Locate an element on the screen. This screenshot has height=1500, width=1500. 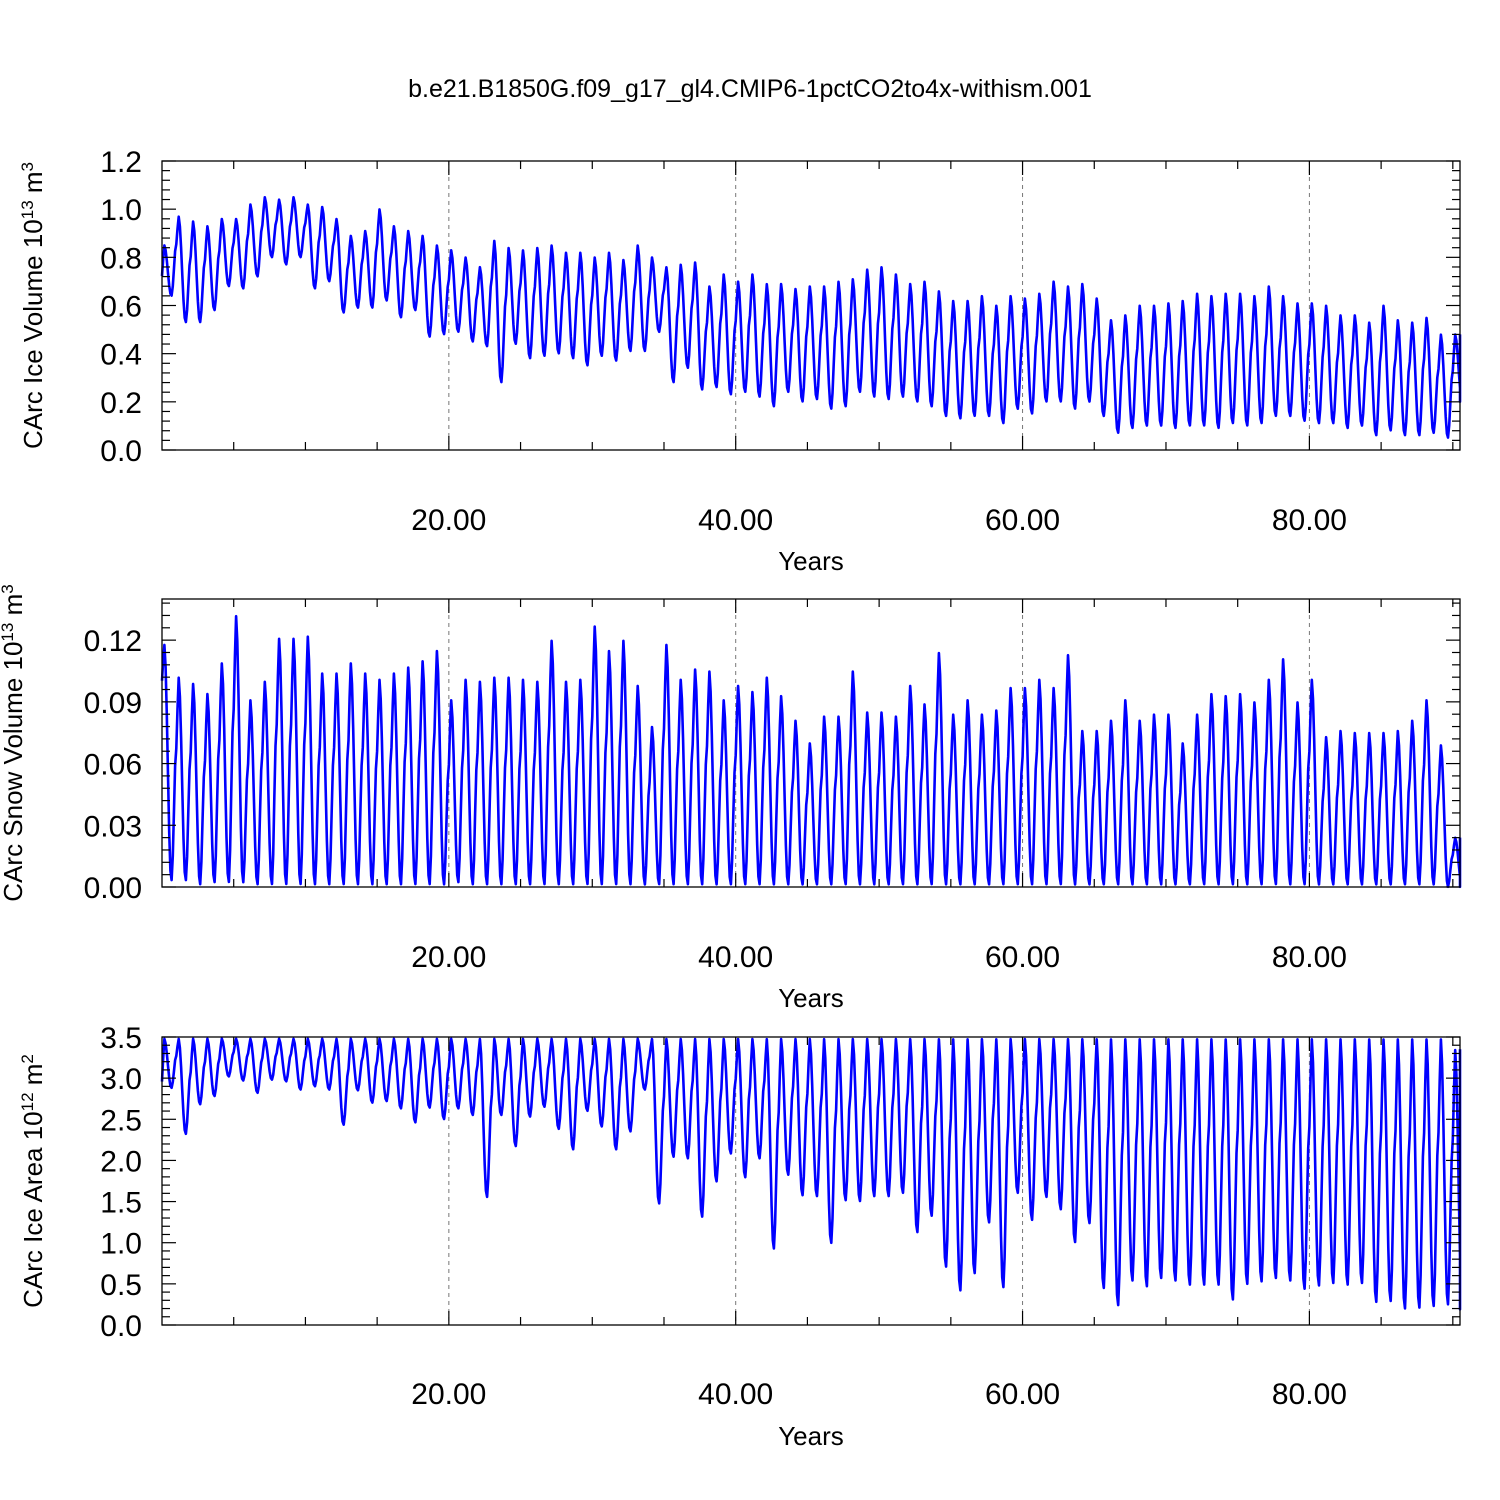
y-tick-label: 0.5 is located at coordinates (121, 1285).